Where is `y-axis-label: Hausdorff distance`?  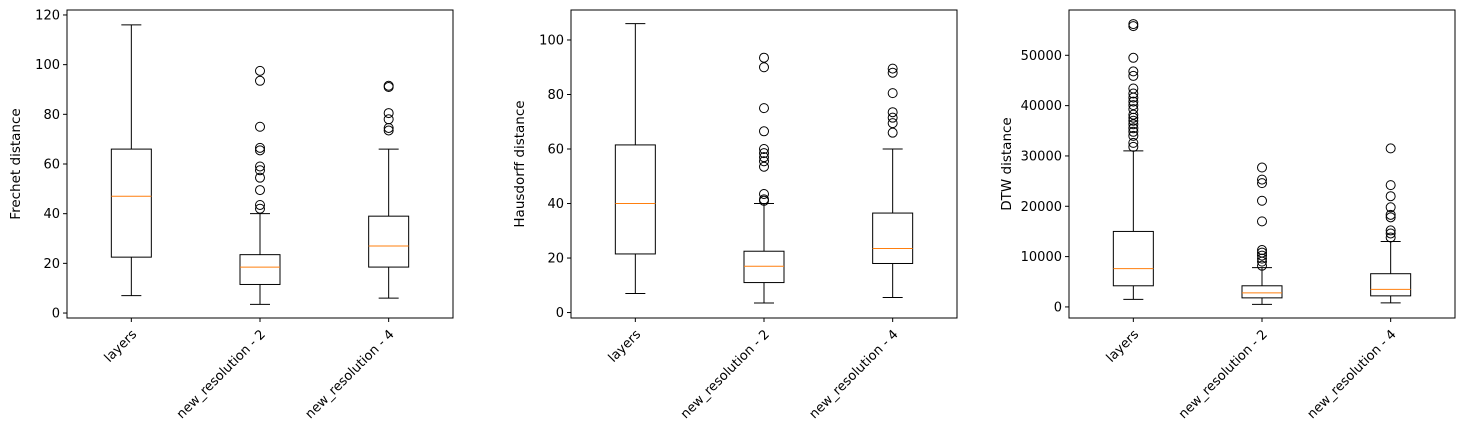 y-axis-label: Hausdorff distance is located at coordinates (520, 163).